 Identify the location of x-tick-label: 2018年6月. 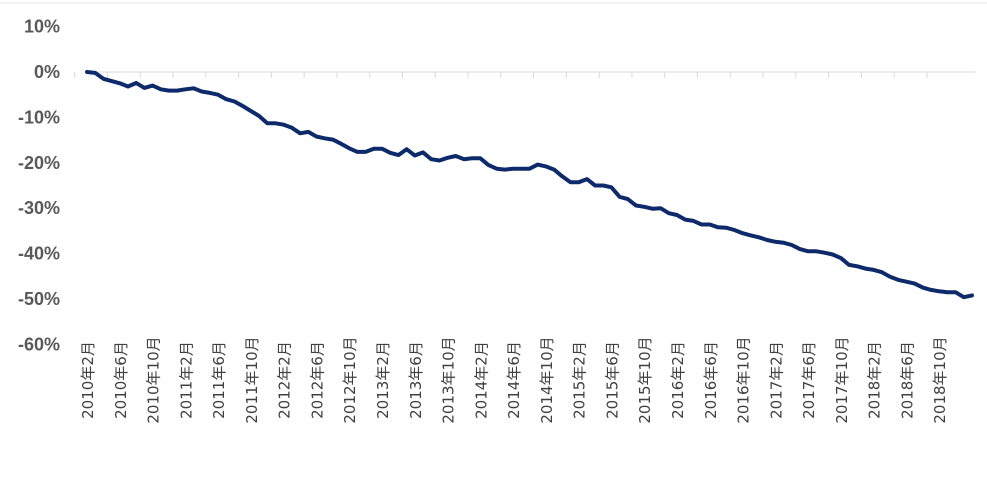
(907, 380).